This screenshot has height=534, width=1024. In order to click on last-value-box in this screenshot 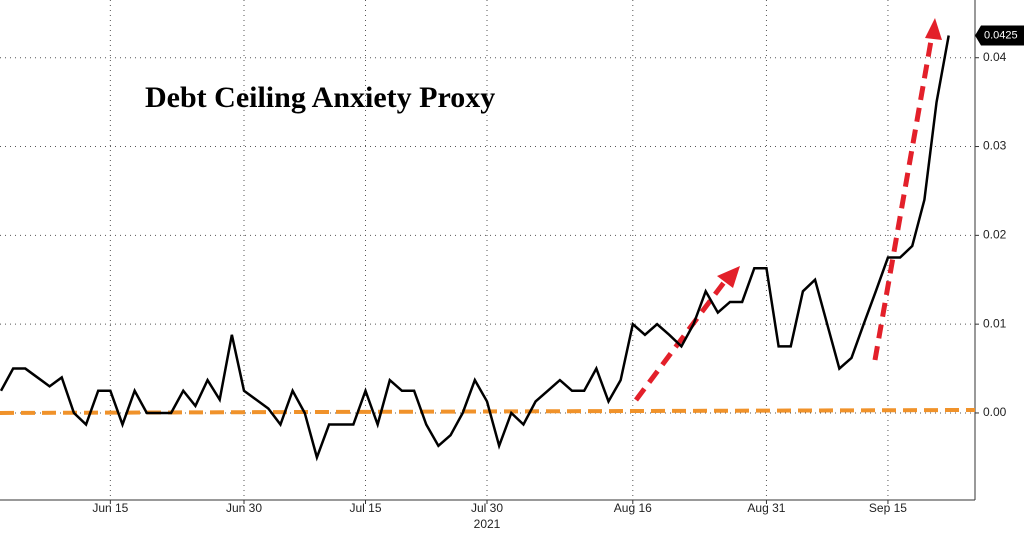, I will do `click(999, 35)`.